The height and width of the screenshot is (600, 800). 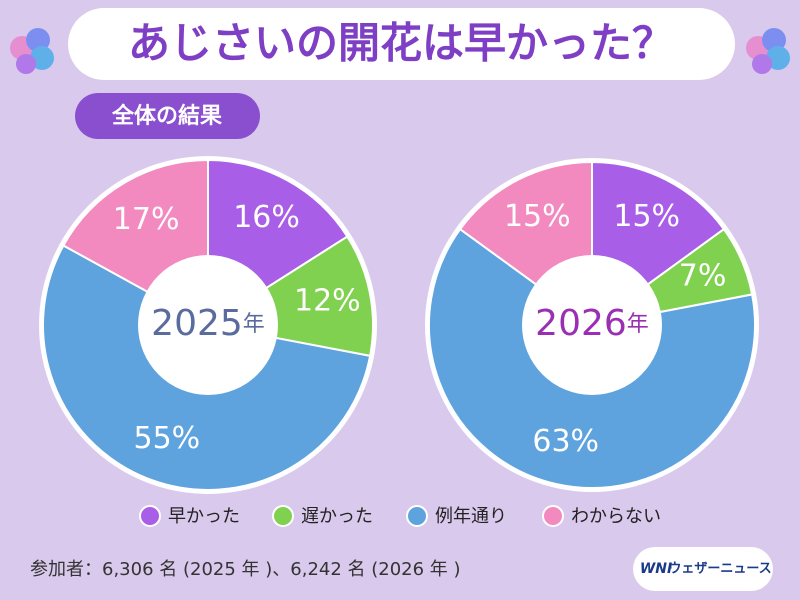 I want to click on subtitle-pill, so click(x=167, y=116).